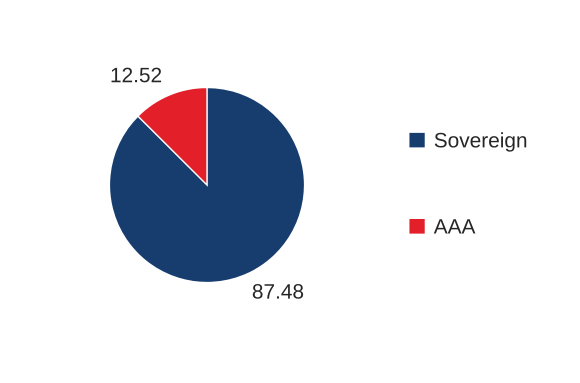 The height and width of the screenshot is (383, 580). What do you see at coordinates (480, 142) in the screenshot?
I see `legend-label: Sovereign` at bounding box center [480, 142].